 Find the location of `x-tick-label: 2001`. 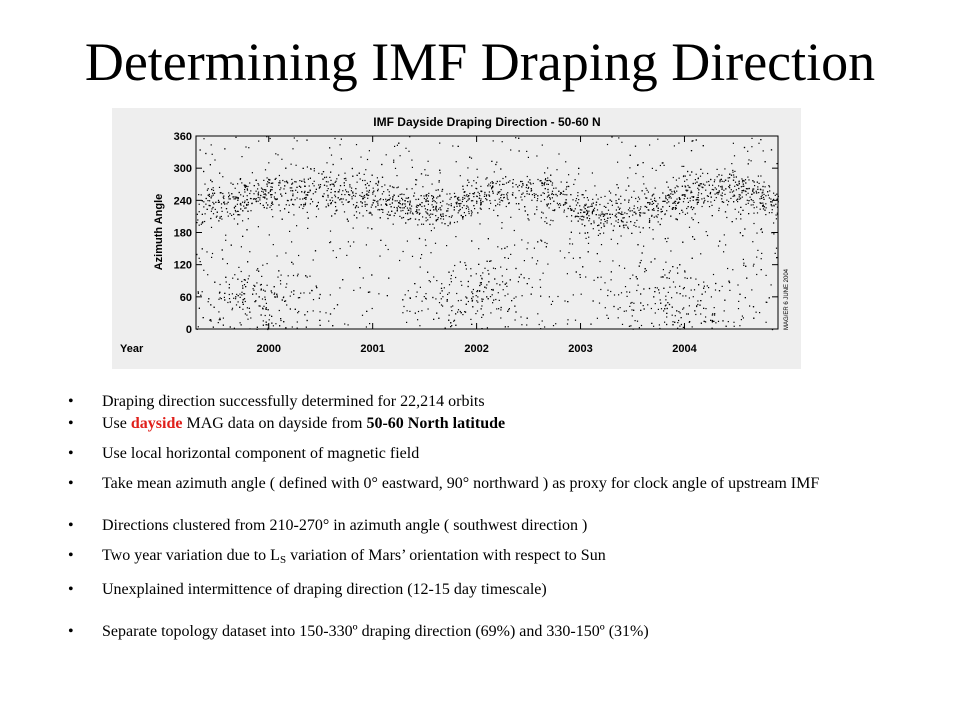

x-tick-label: 2001 is located at coordinates (372, 349).